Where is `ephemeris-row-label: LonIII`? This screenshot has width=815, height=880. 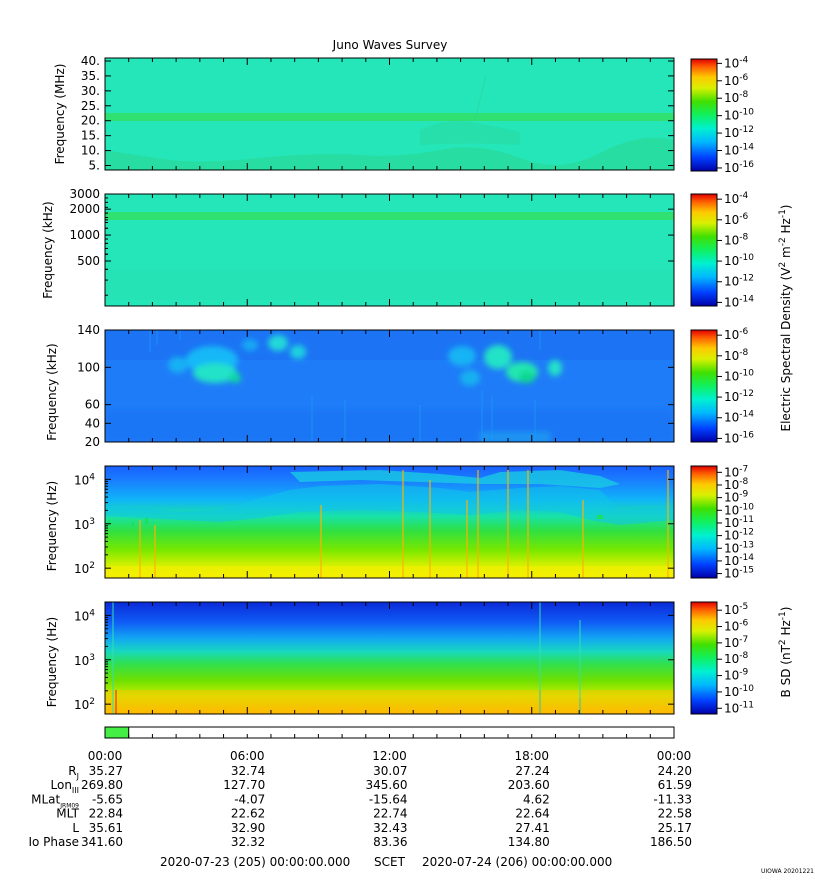
ephemeris-row-label: LonIII is located at coordinates (65, 786).